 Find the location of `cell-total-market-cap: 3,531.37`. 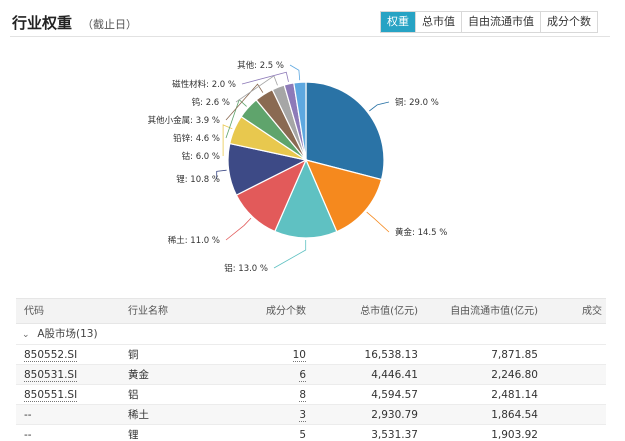

cell-total-market-cap: 3,531.37 is located at coordinates (394, 435).